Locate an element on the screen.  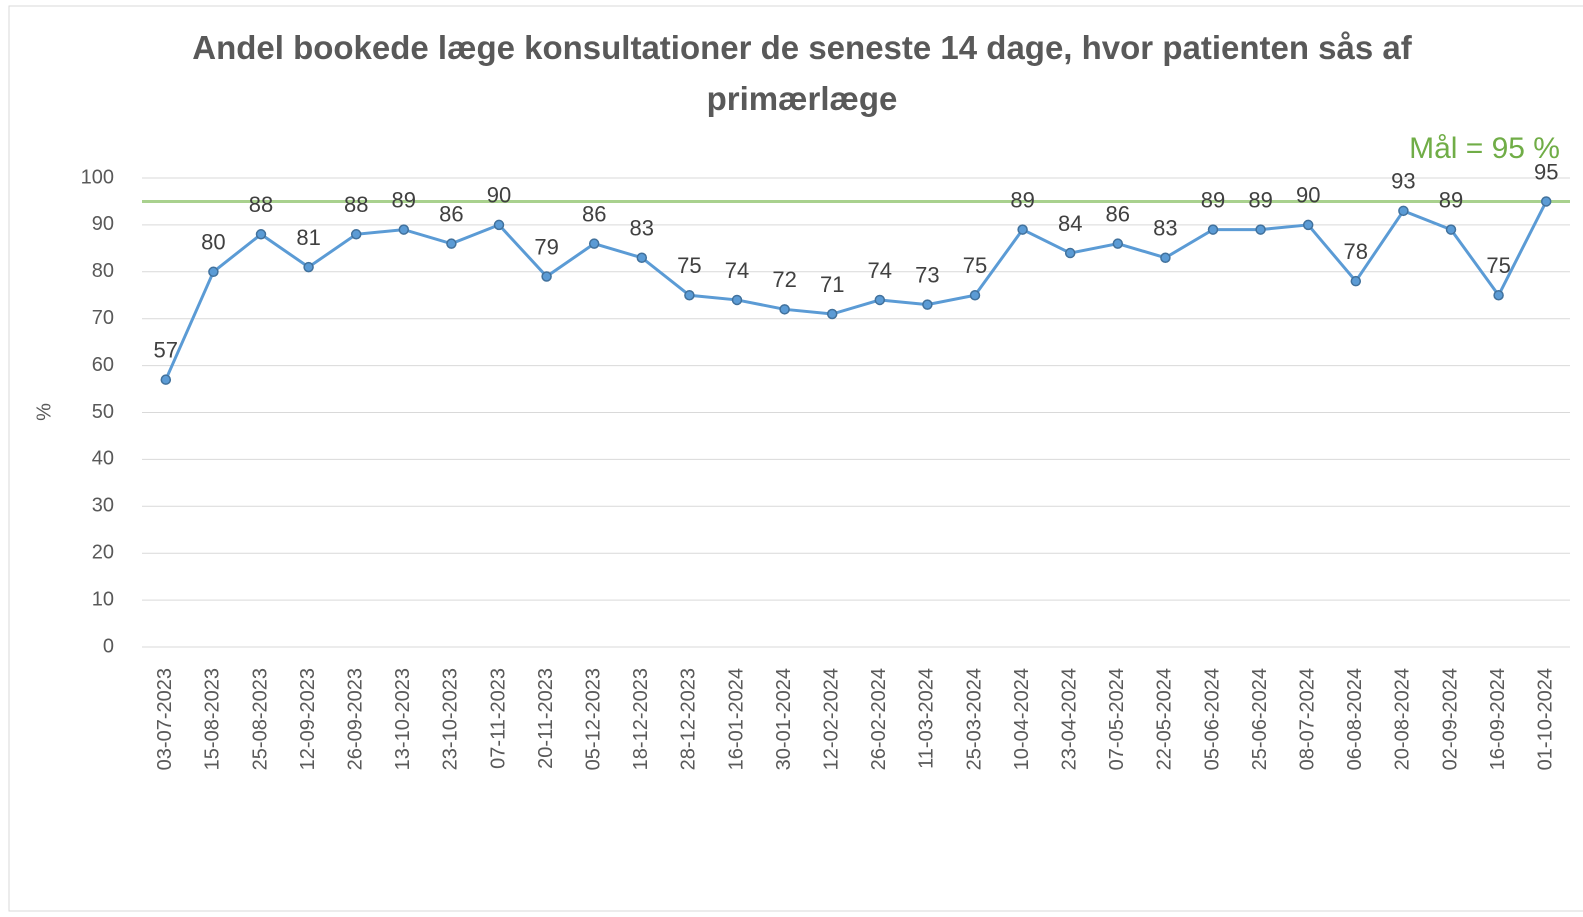
y-tick-label: 100 is located at coordinates (97, 177).